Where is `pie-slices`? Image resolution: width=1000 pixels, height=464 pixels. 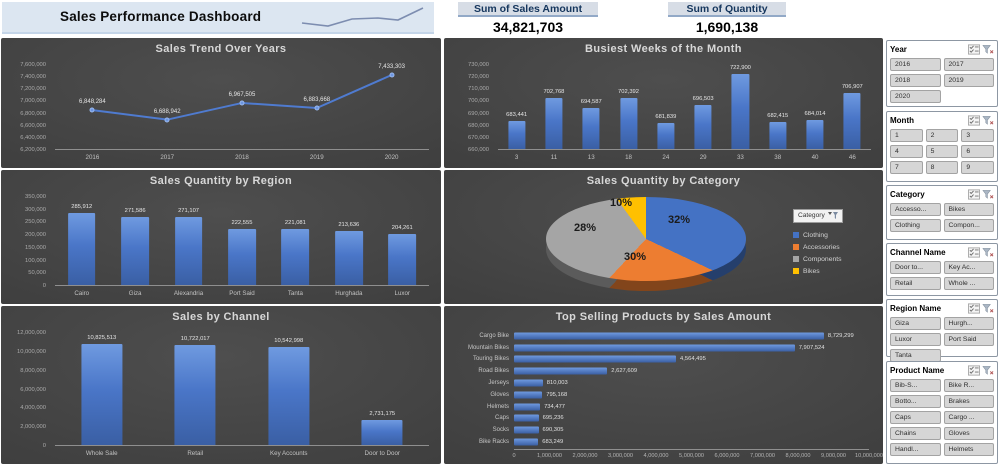
pie-slices is located at coordinates (646, 239).